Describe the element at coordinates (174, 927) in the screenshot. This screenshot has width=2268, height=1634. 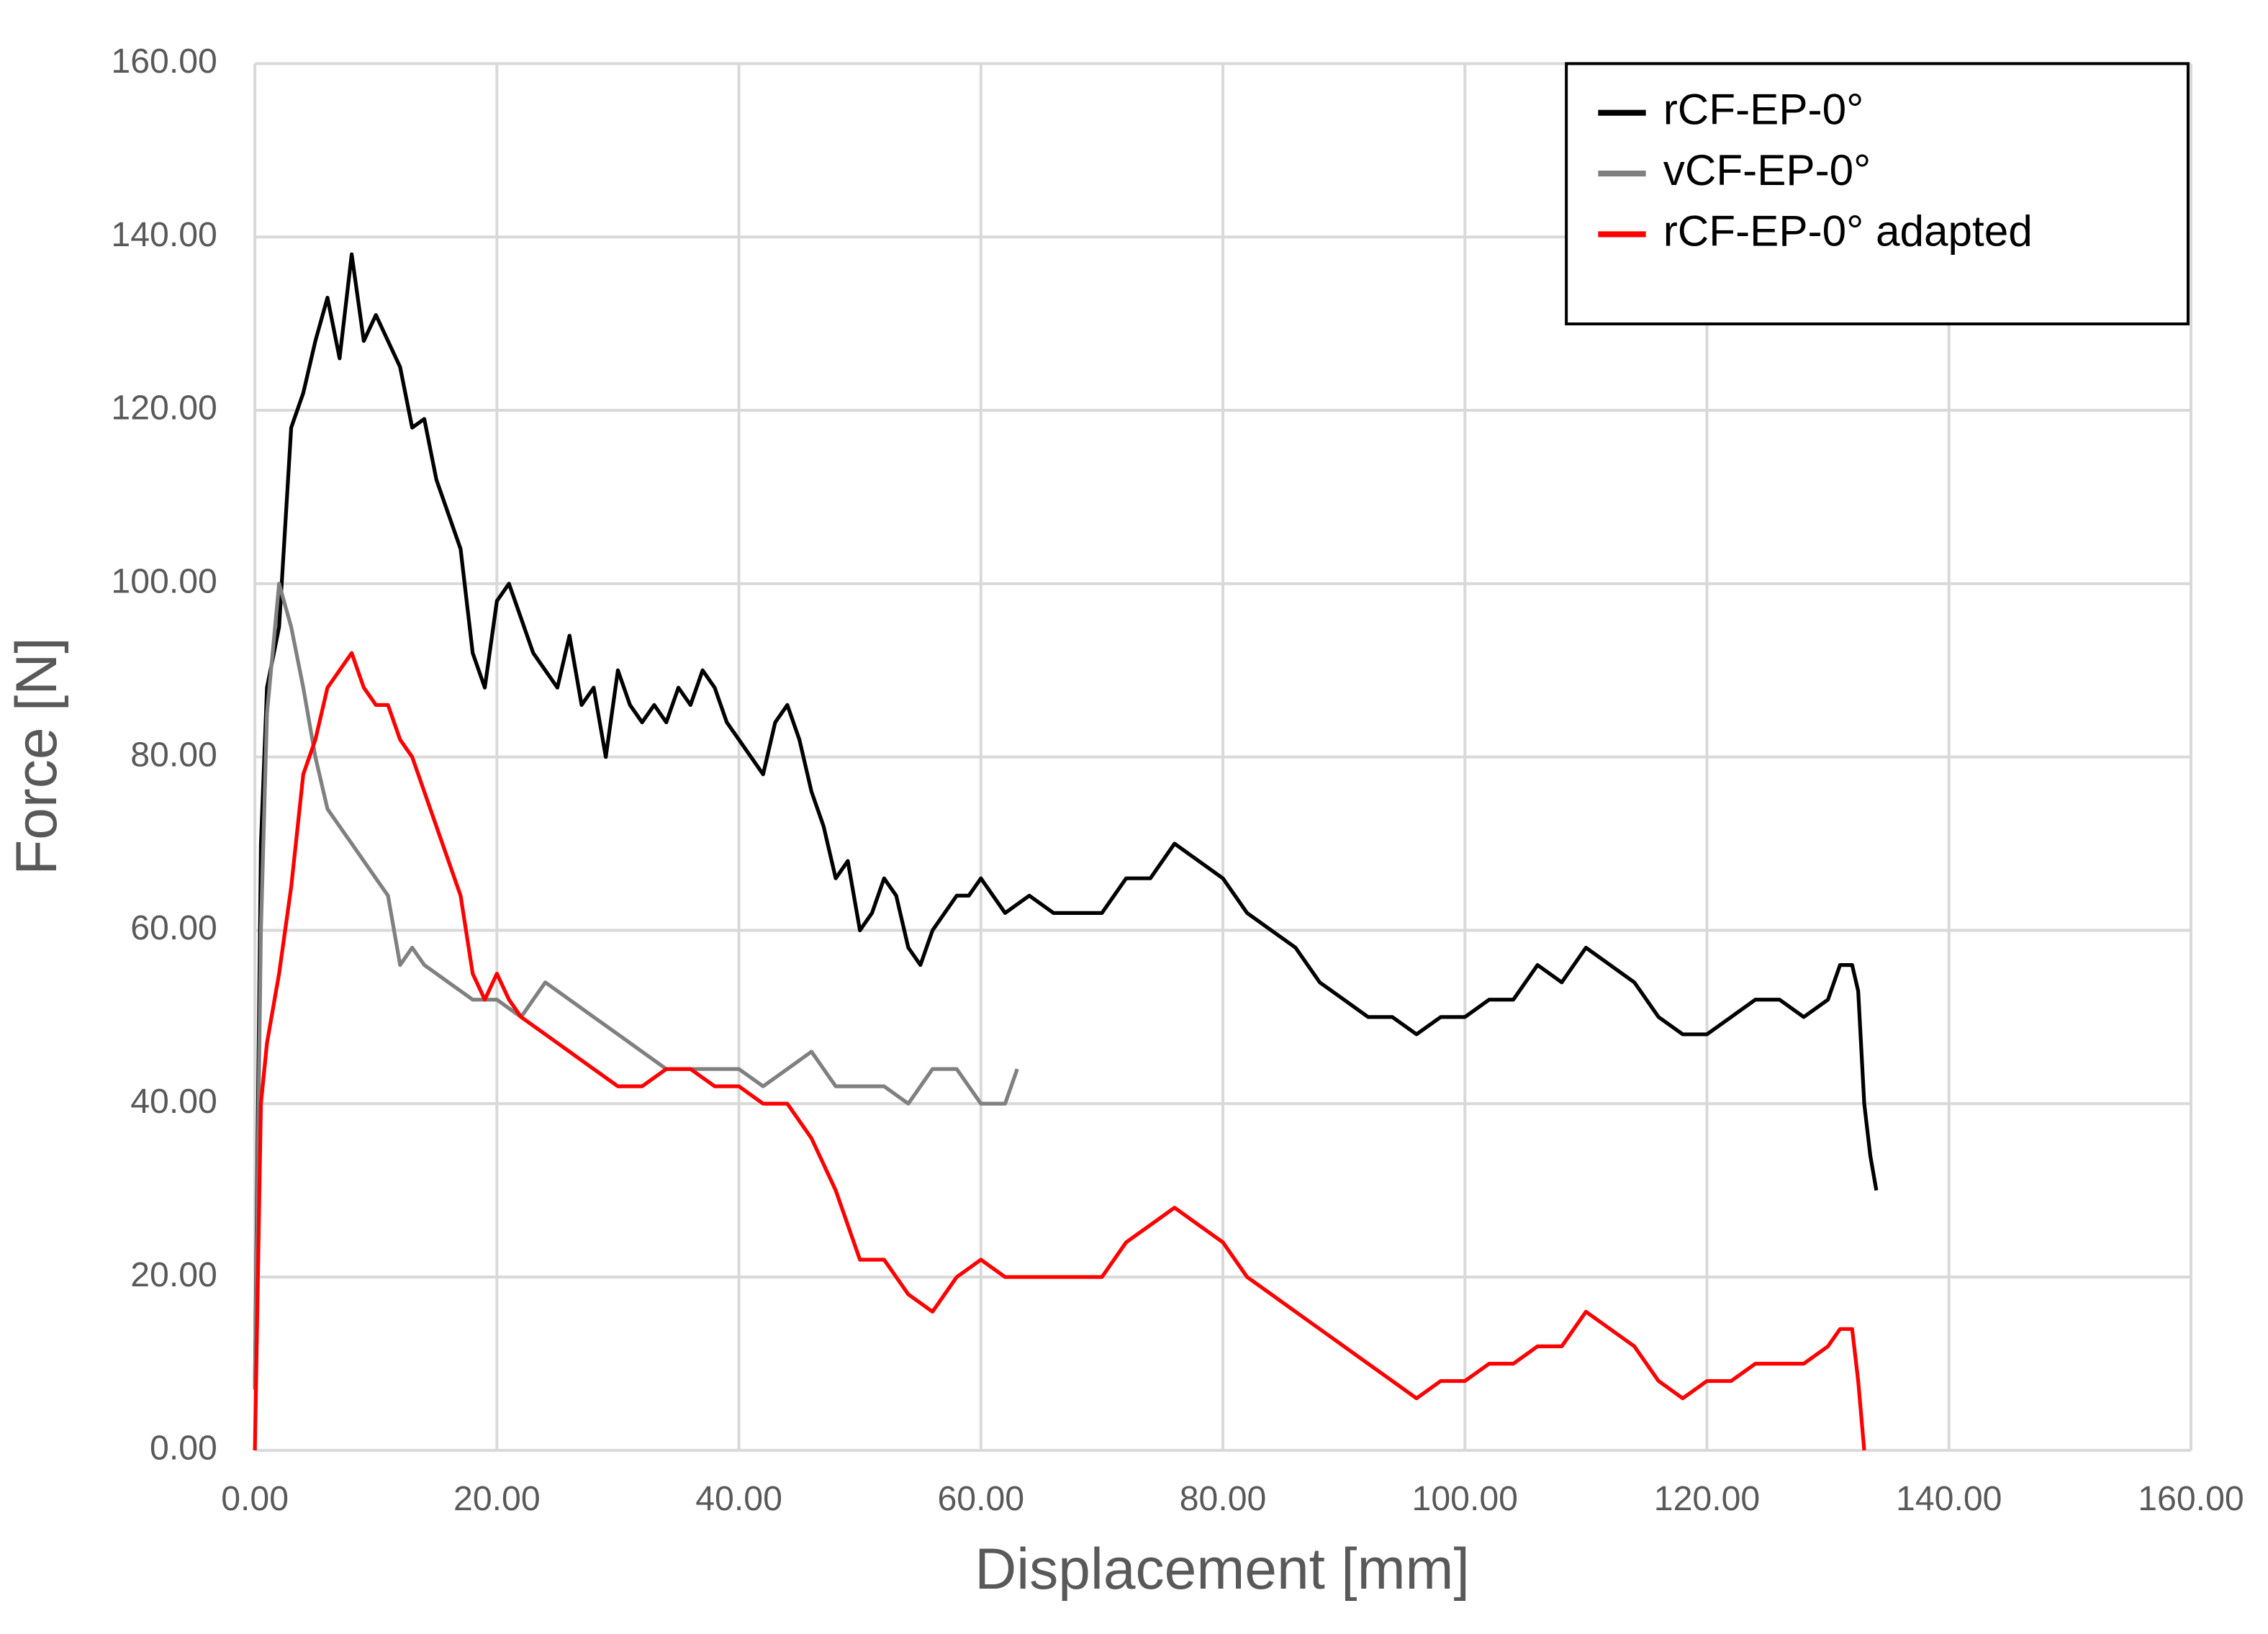
I see `y-tick-label: 60.00` at that location.